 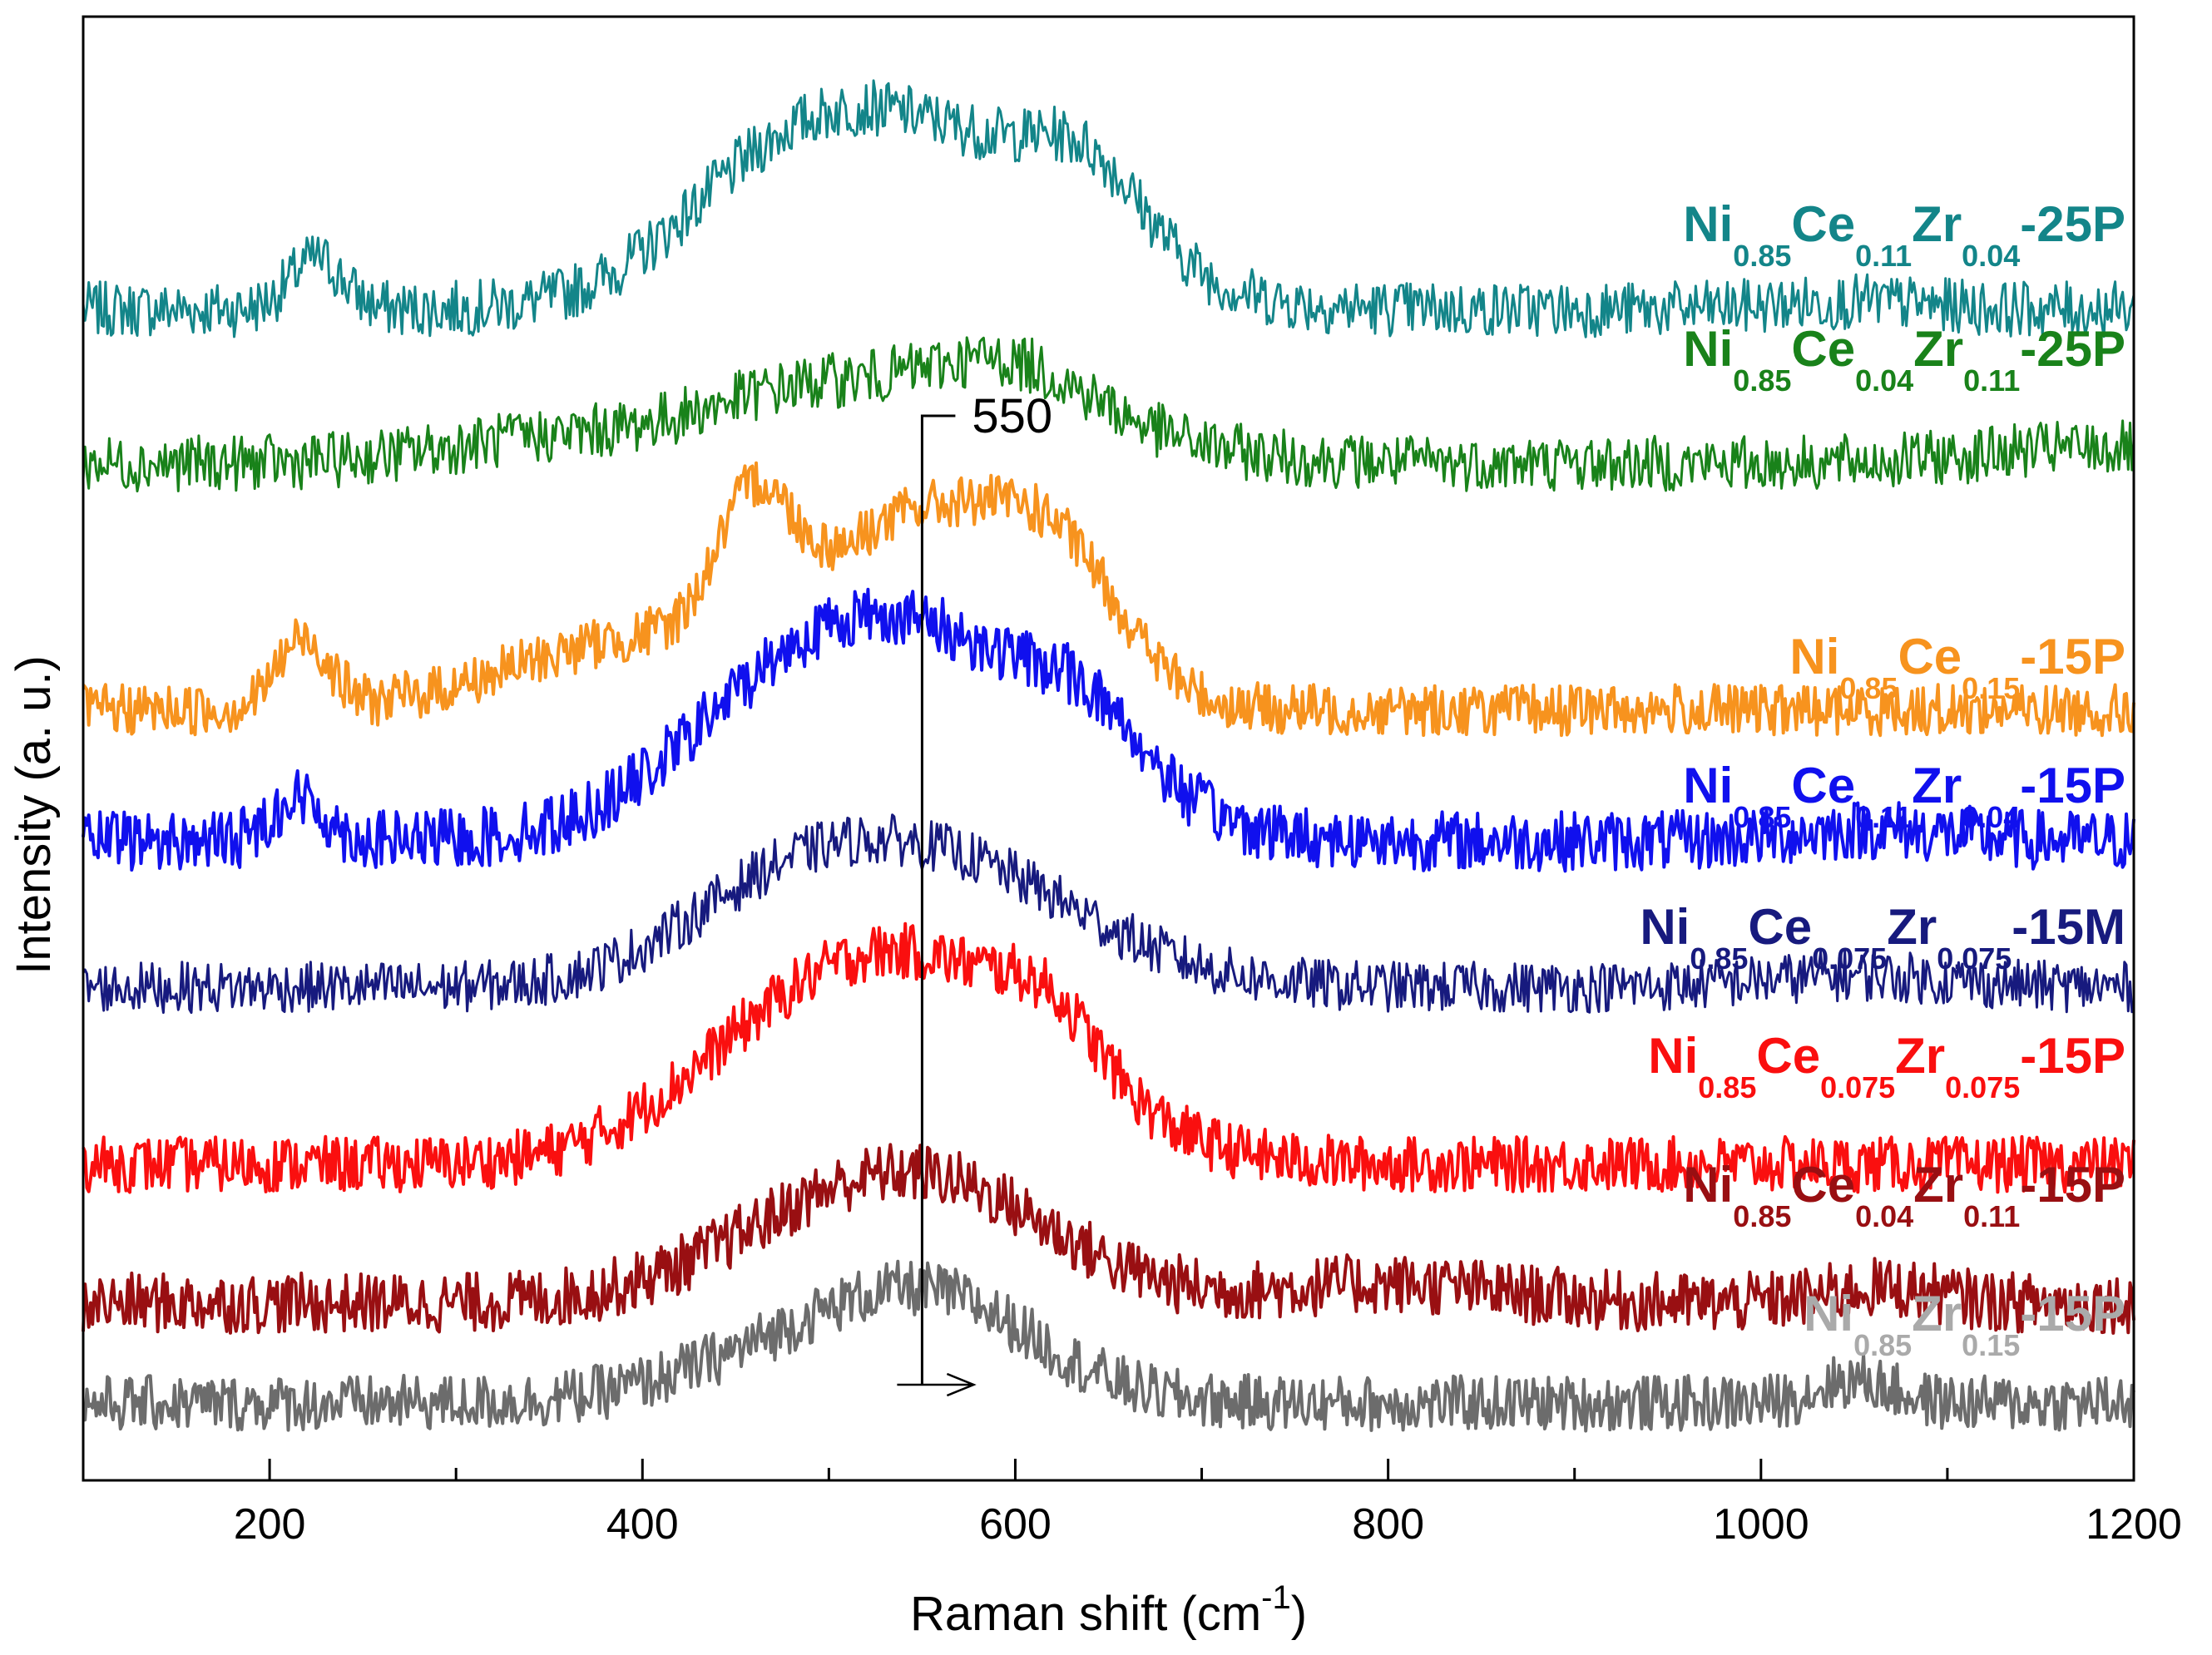 What do you see at coordinates (270, 1524) in the screenshot?
I see `x-tick-label: 200` at bounding box center [270, 1524].